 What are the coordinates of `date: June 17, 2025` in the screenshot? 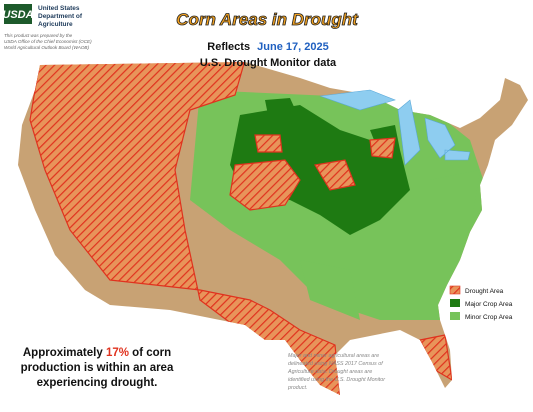 It's located at (293, 47).